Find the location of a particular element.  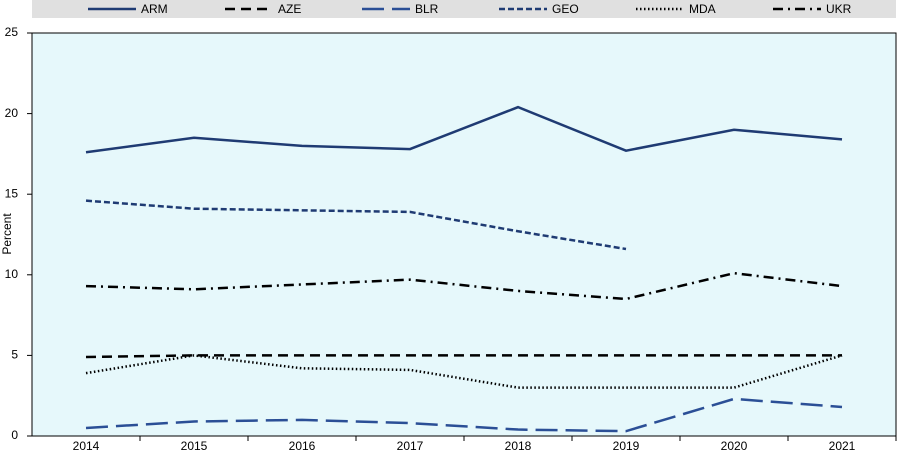

x-tick-label: 2017 is located at coordinates (410, 446).